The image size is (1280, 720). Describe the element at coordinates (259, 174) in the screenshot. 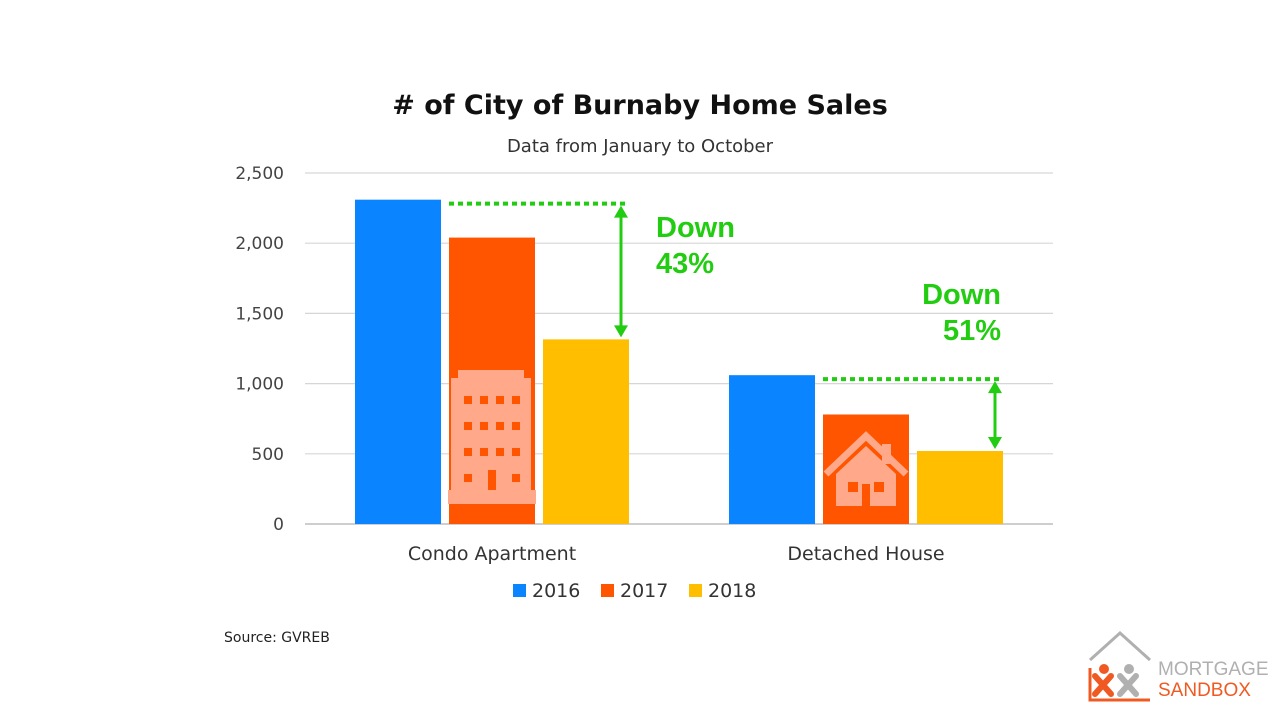

I see `y-tick-label: 2,500` at that location.